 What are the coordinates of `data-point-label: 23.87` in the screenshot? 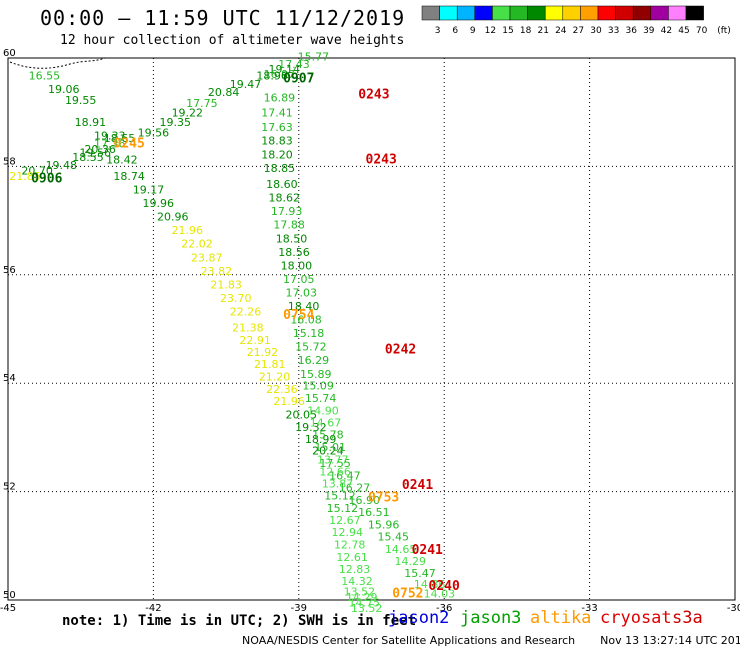 It's located at (207, 257).